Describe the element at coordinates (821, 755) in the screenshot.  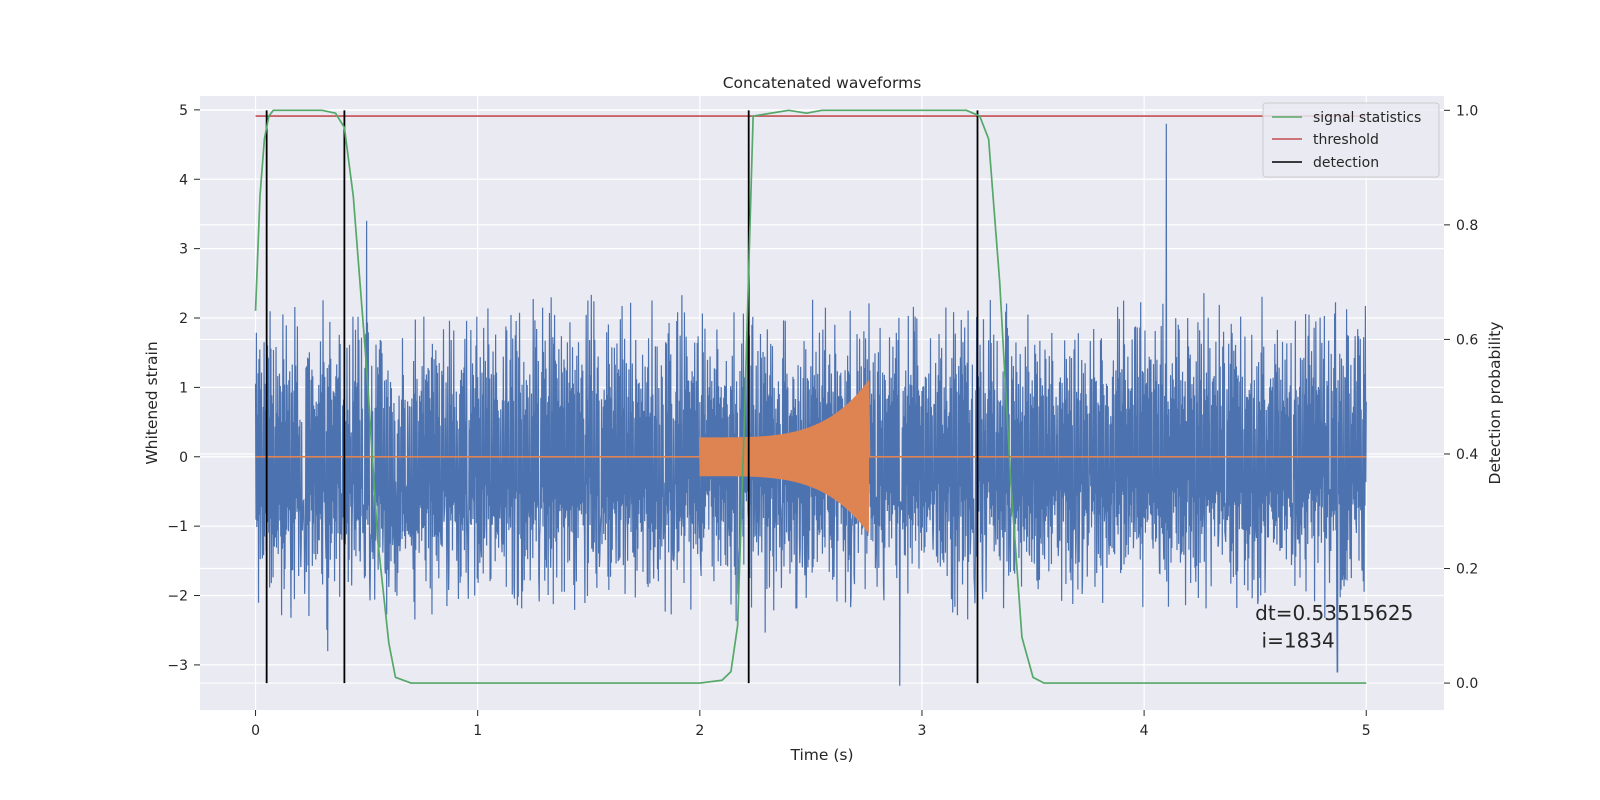
I see `x-axis-label: Time (s)` at that location.